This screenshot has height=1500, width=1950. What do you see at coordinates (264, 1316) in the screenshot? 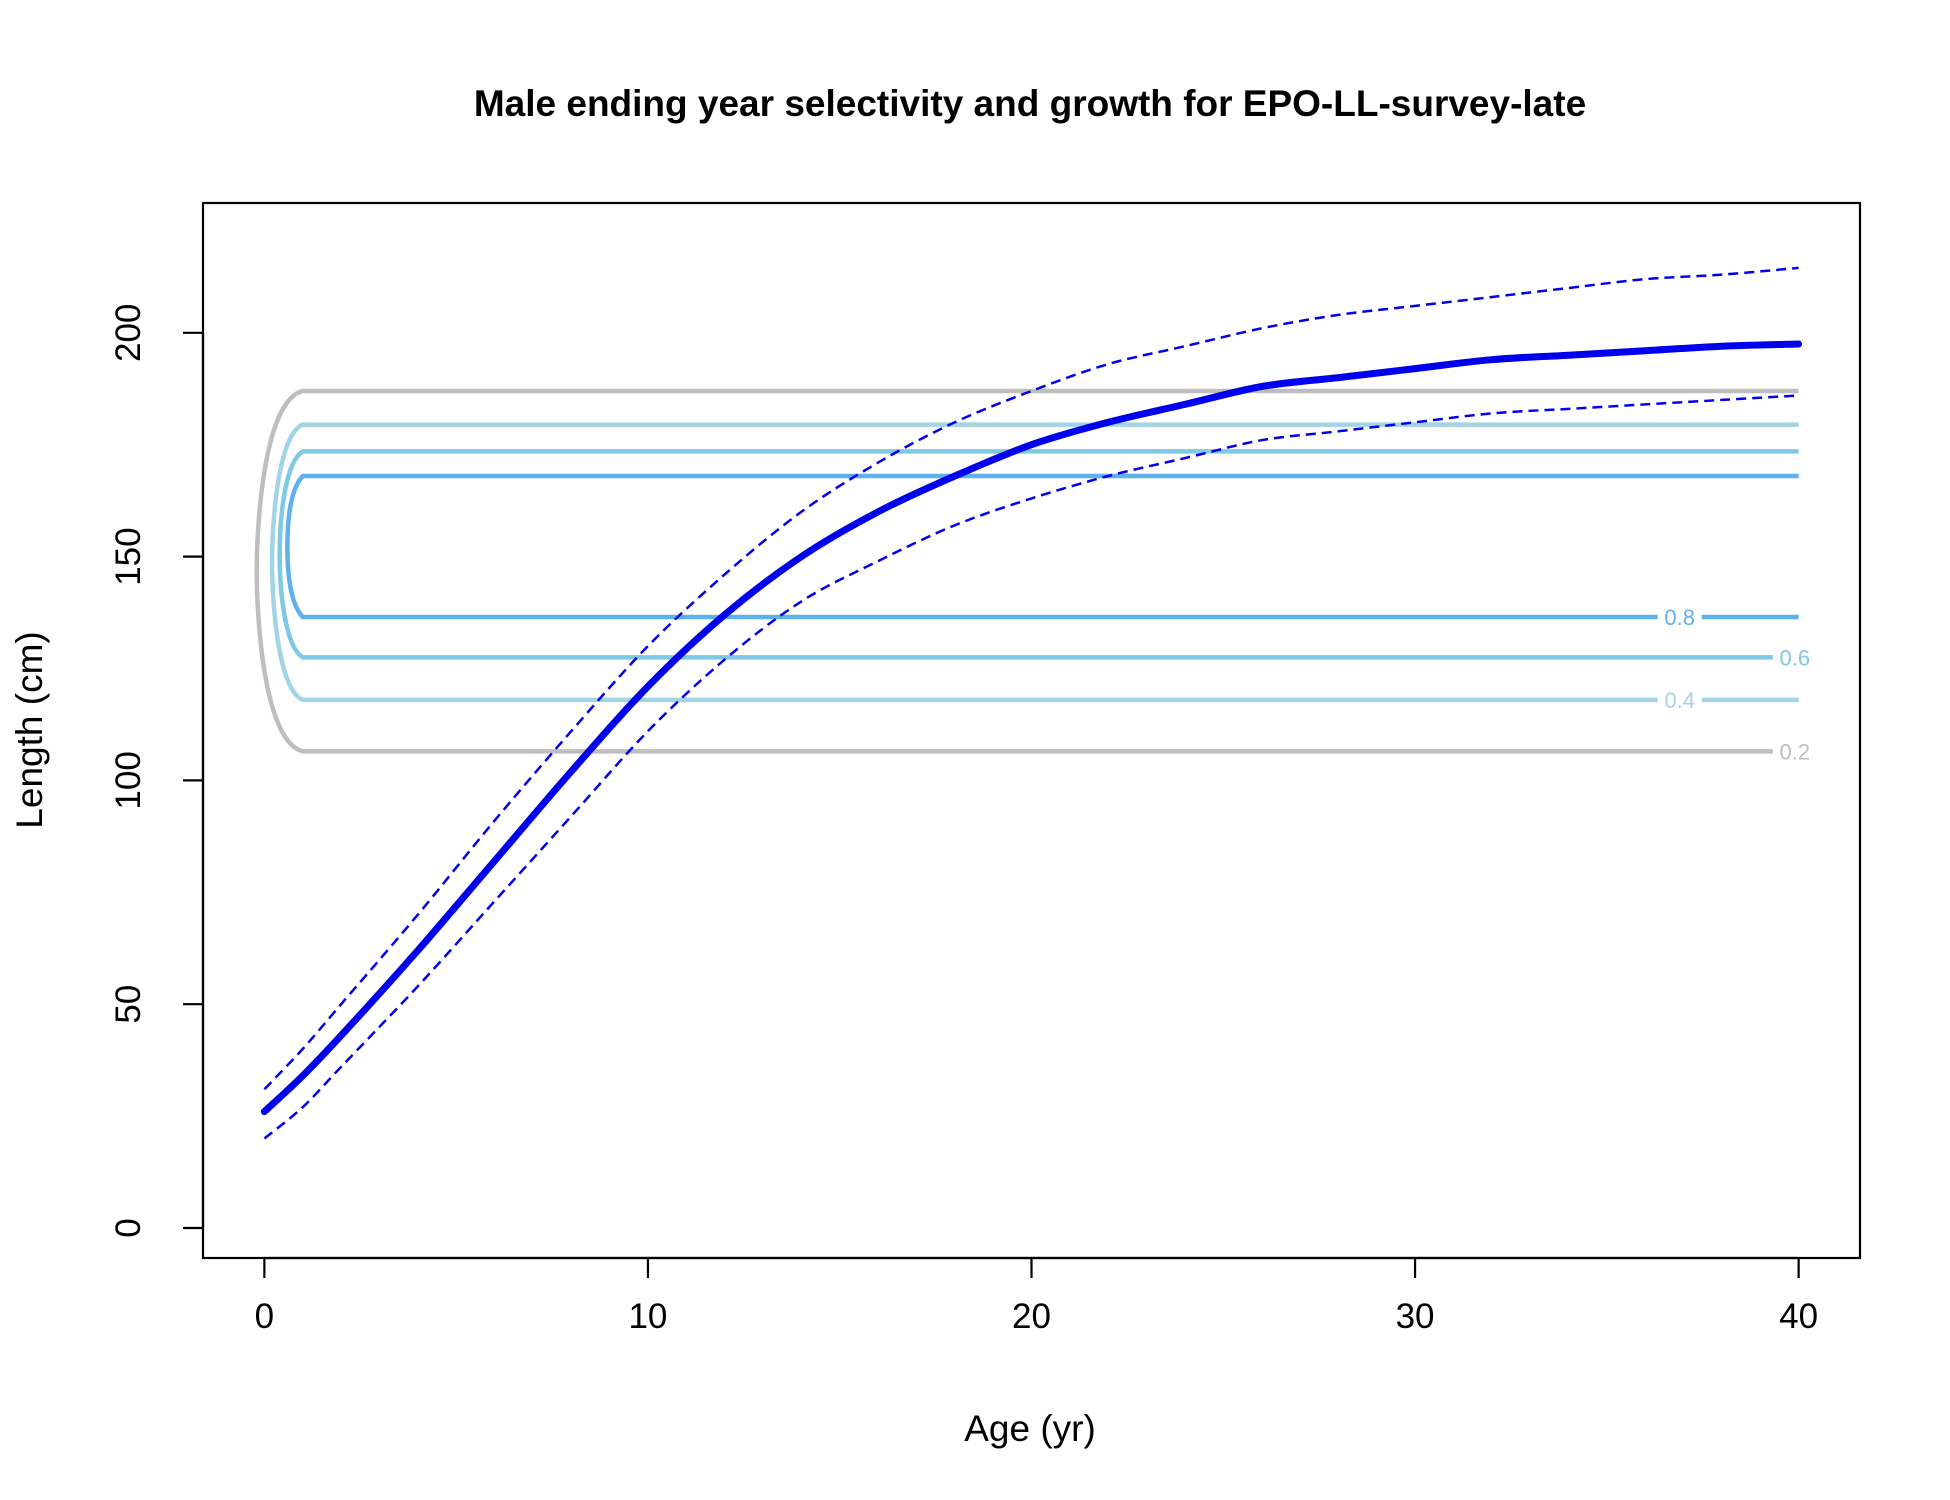
I see `x-tick-label: 0` at bounding box center [264, 1316].